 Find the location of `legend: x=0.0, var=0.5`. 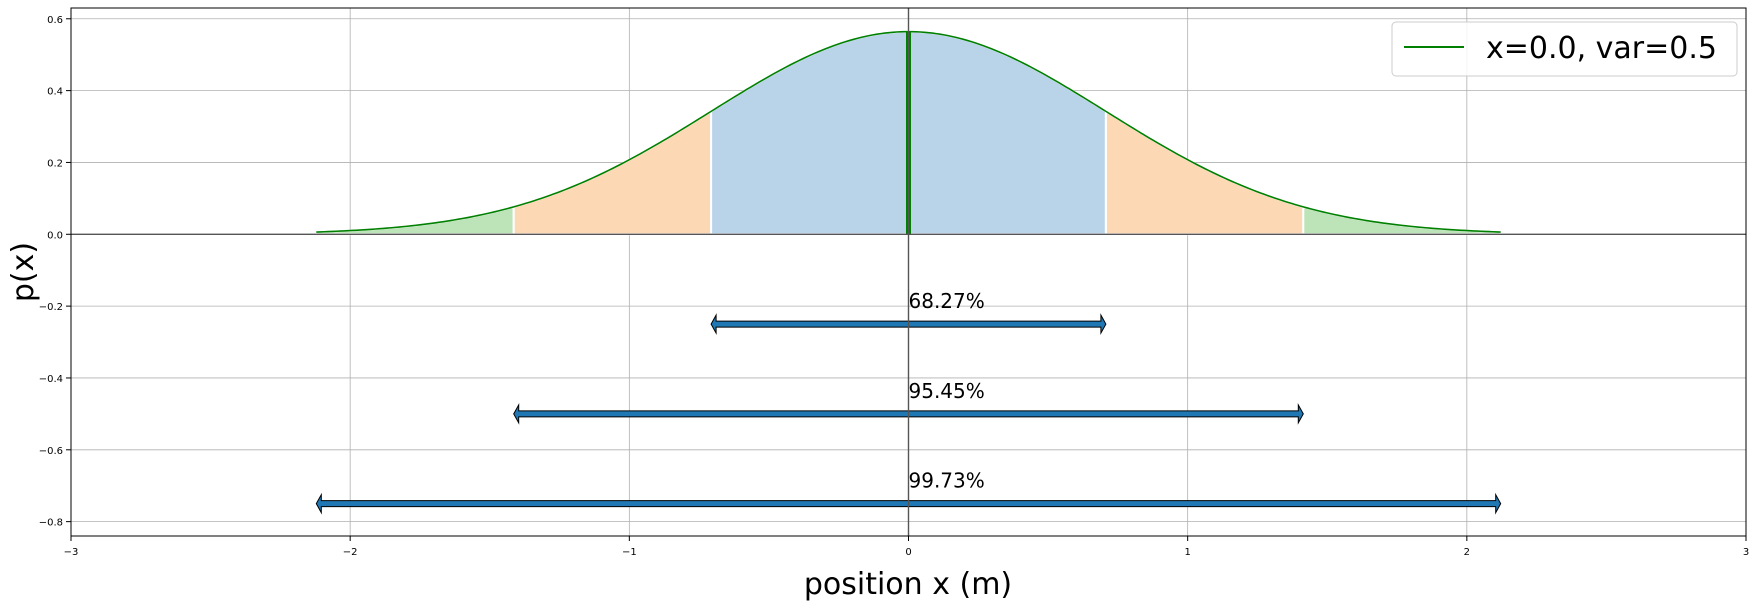

legend: x=0.0, var=0.5 is located at coordinates (1564, 49).